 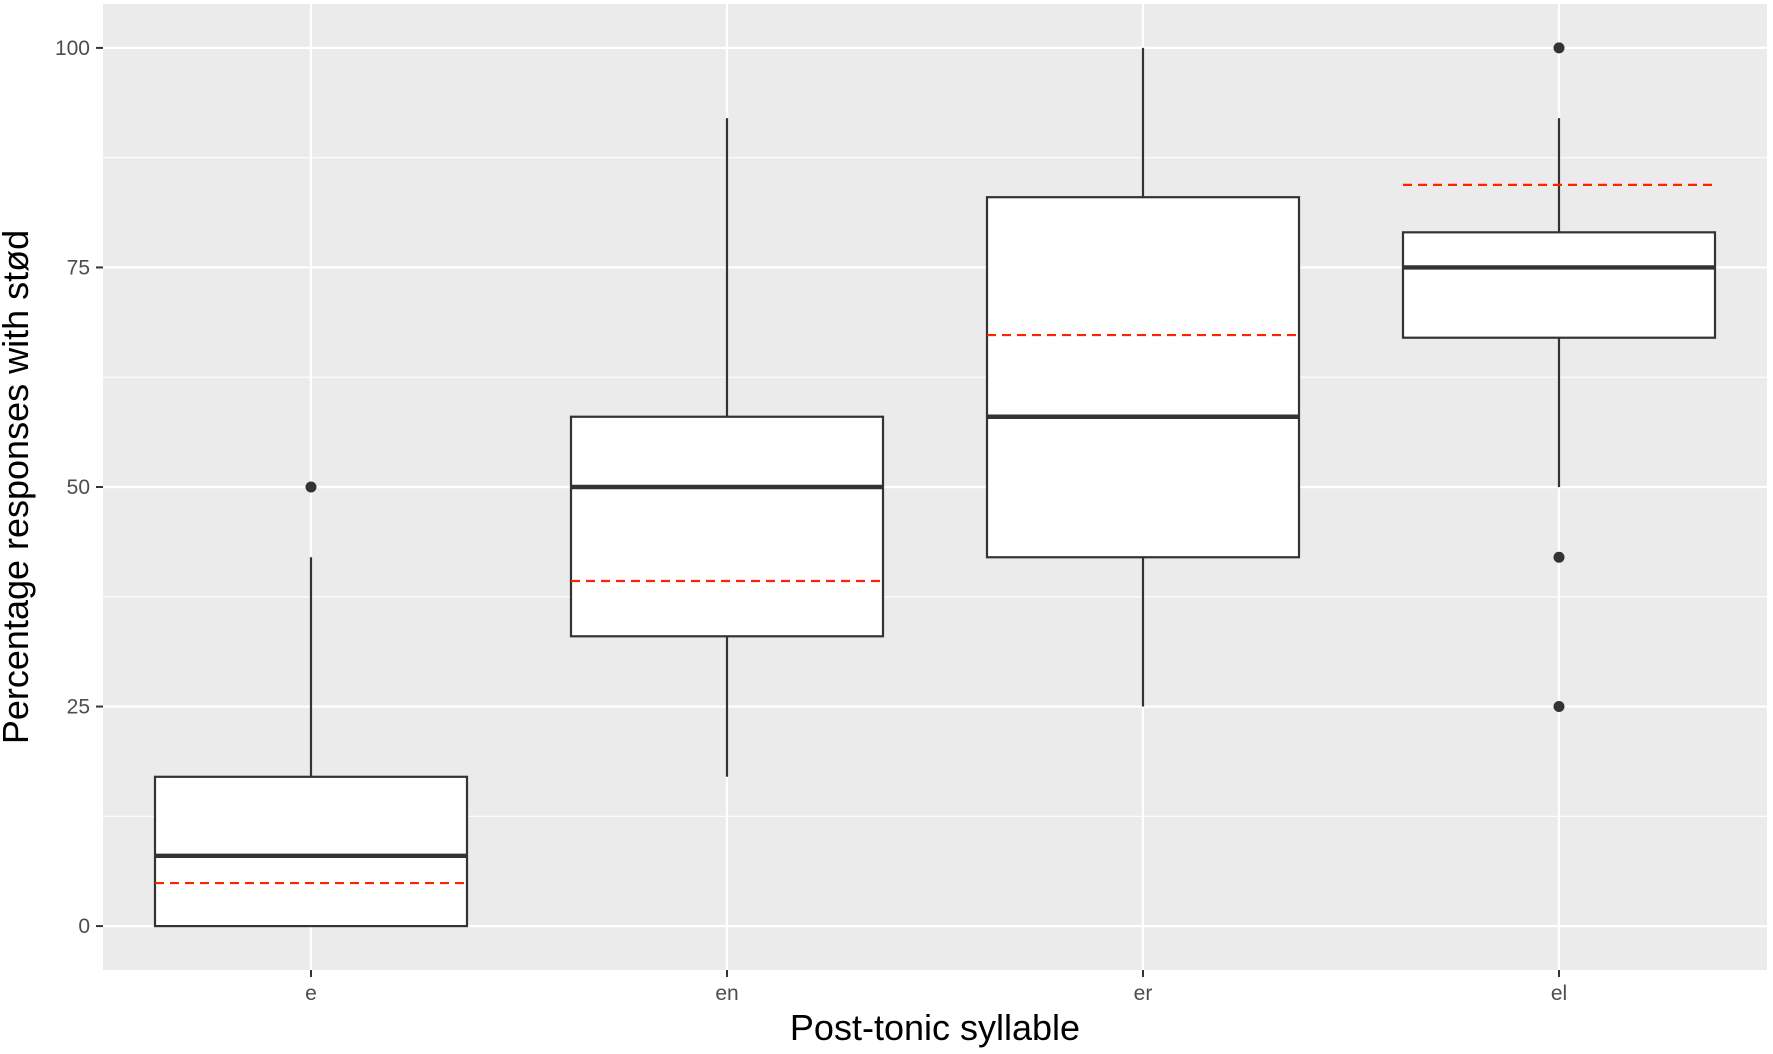 What do you see at coordinates (84, 926) in the screenshot?
I see `y-tick-label: 0` at bounding box center [84, 926].